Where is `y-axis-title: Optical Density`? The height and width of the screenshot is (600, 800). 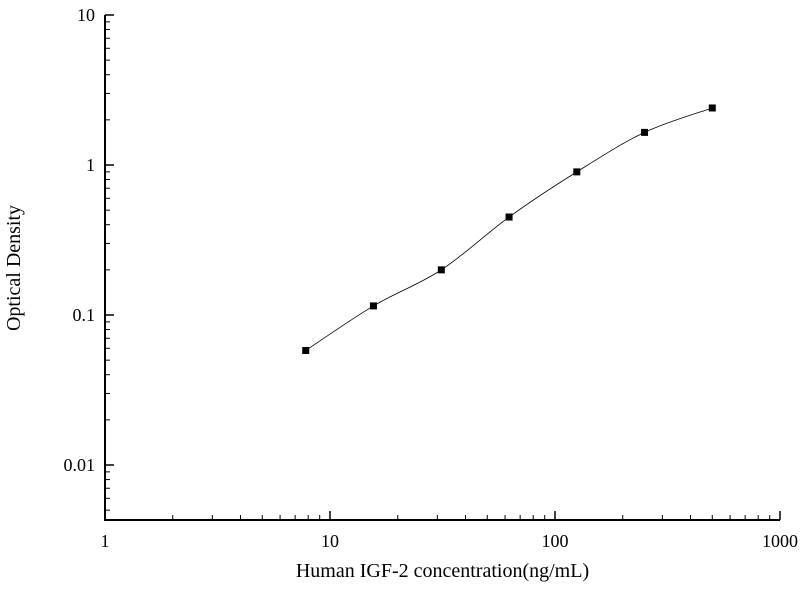
y-axis-title: Optical Density is located at coordinates (14, 268).